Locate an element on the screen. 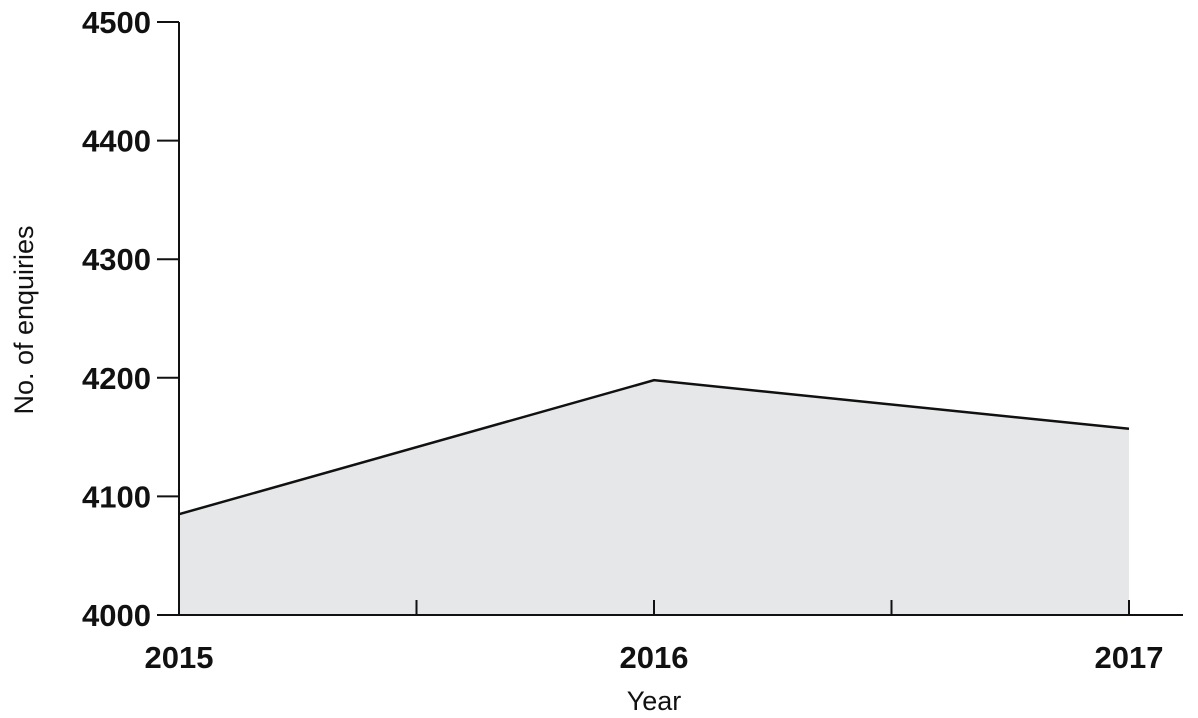 The height and width of the screenshot is (718, 1198). x-axis-ticks: 2015 2016 2017 is located at coordinates (654, 637).